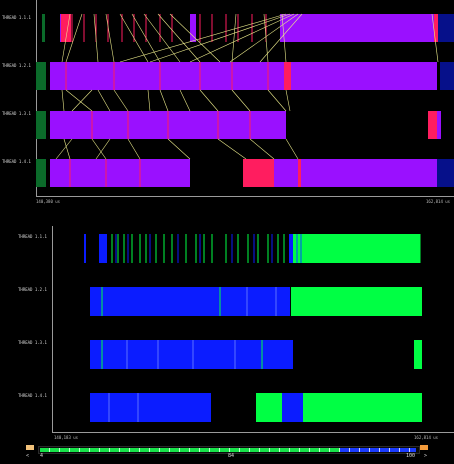 The height and width of the screenshot is (464, 454). Describe the element at coordinates (445, 173) in the screenshot. I see `top-row4-navy-tail` at that location.